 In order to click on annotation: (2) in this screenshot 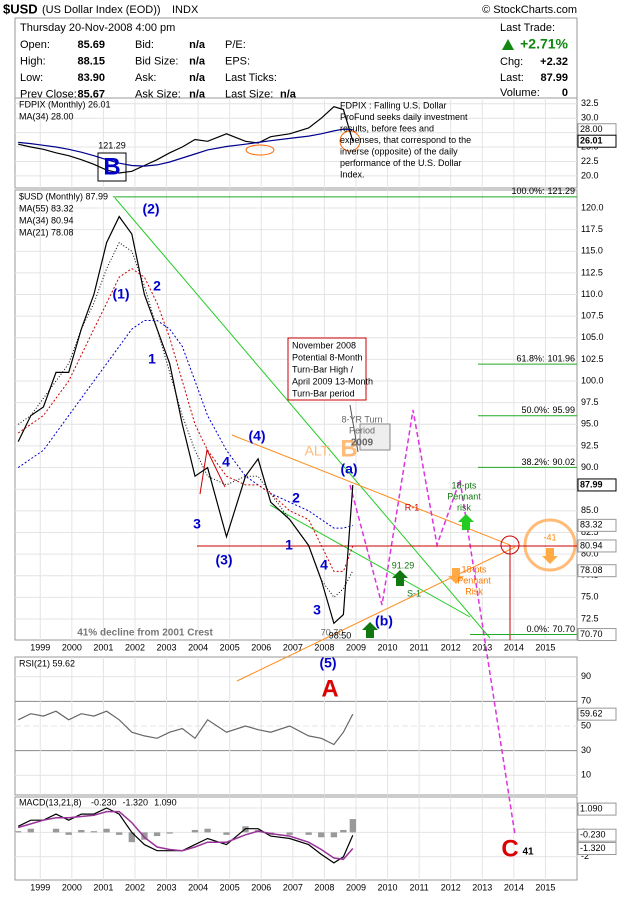, I will do `click(150, 209)`.